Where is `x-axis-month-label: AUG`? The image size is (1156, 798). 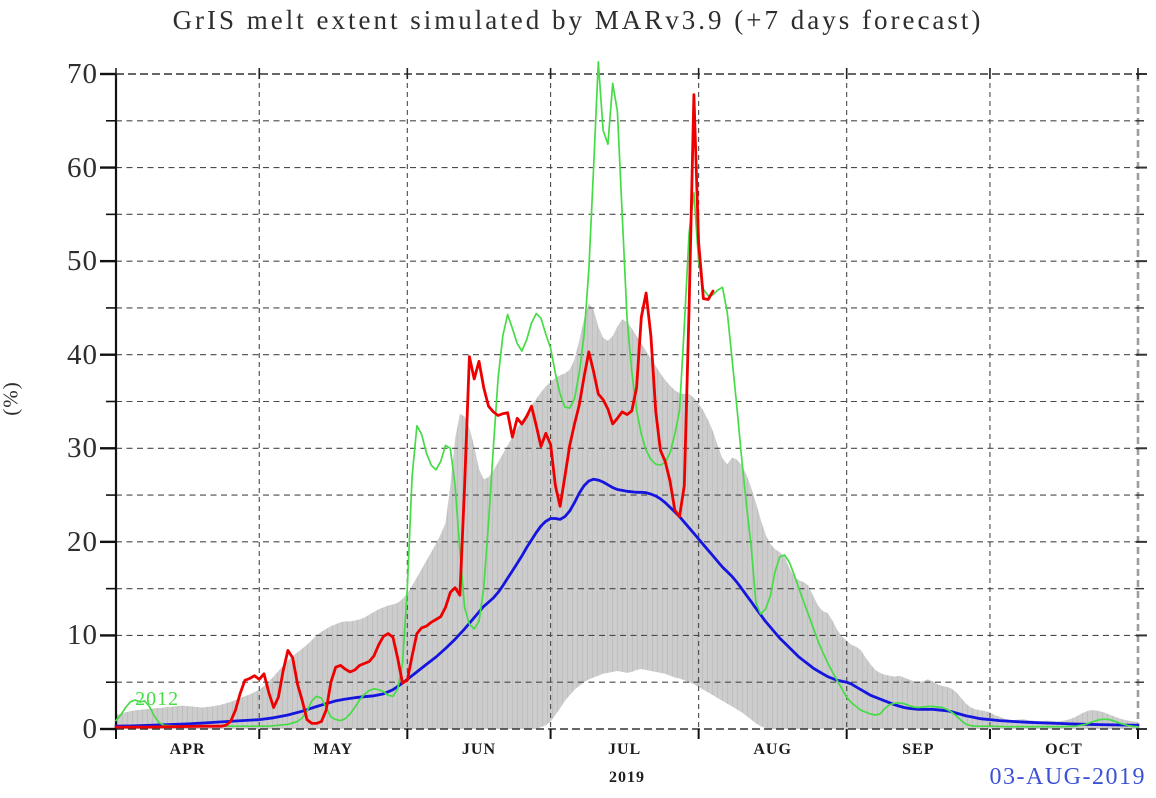 x-axis-month-label: AUG is located at coordinates (772, 749).